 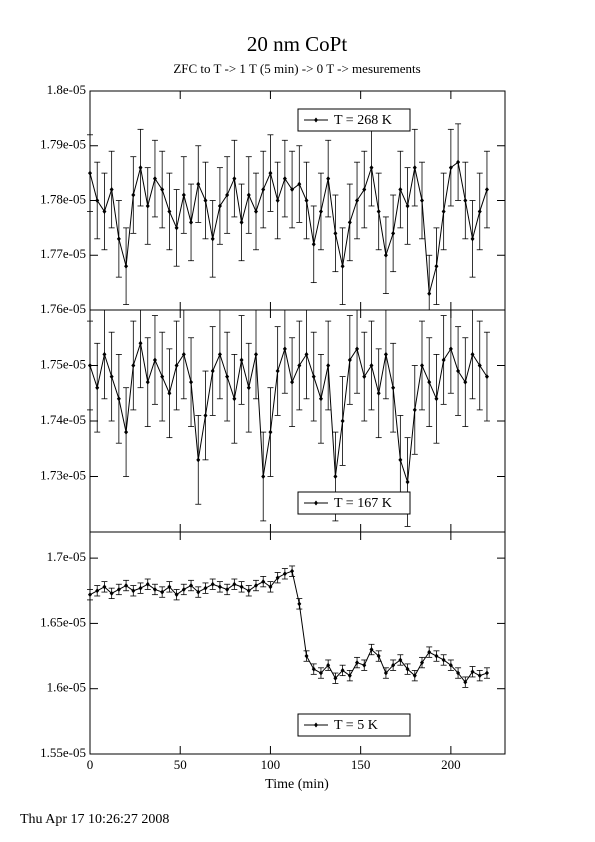 I want to click on legend-label: T = 268 K, so click(x=363, y=120).